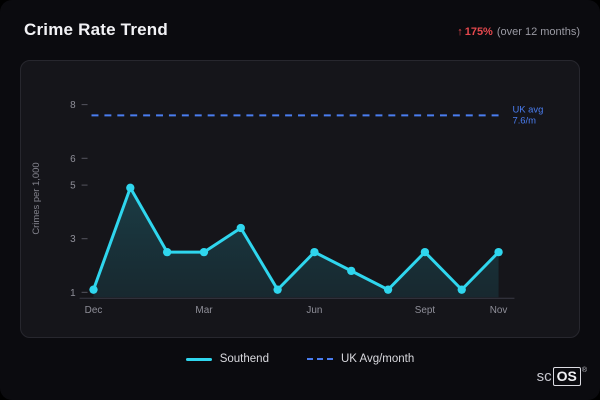 The image size is (600, 400). Describe the element at coordinates (527, 114) in the screenshot. I see `uk-avg-annotation: UK avg 7.6/m` at that location.